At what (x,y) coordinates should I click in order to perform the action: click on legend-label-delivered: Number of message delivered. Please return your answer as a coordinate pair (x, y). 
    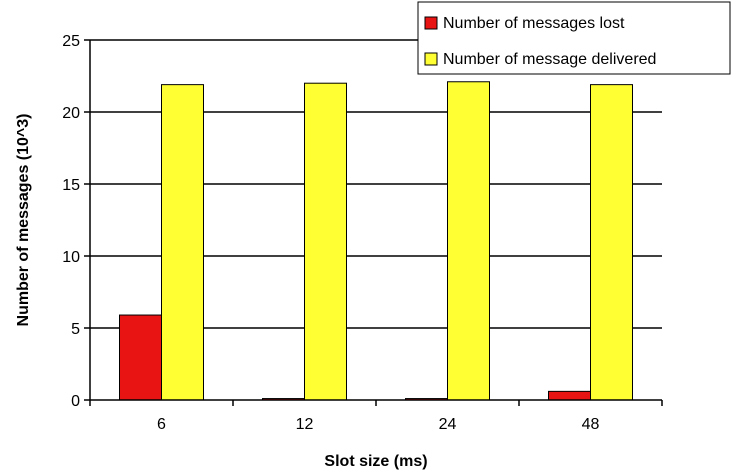
    Looking at the image, I should click on (549, 59).